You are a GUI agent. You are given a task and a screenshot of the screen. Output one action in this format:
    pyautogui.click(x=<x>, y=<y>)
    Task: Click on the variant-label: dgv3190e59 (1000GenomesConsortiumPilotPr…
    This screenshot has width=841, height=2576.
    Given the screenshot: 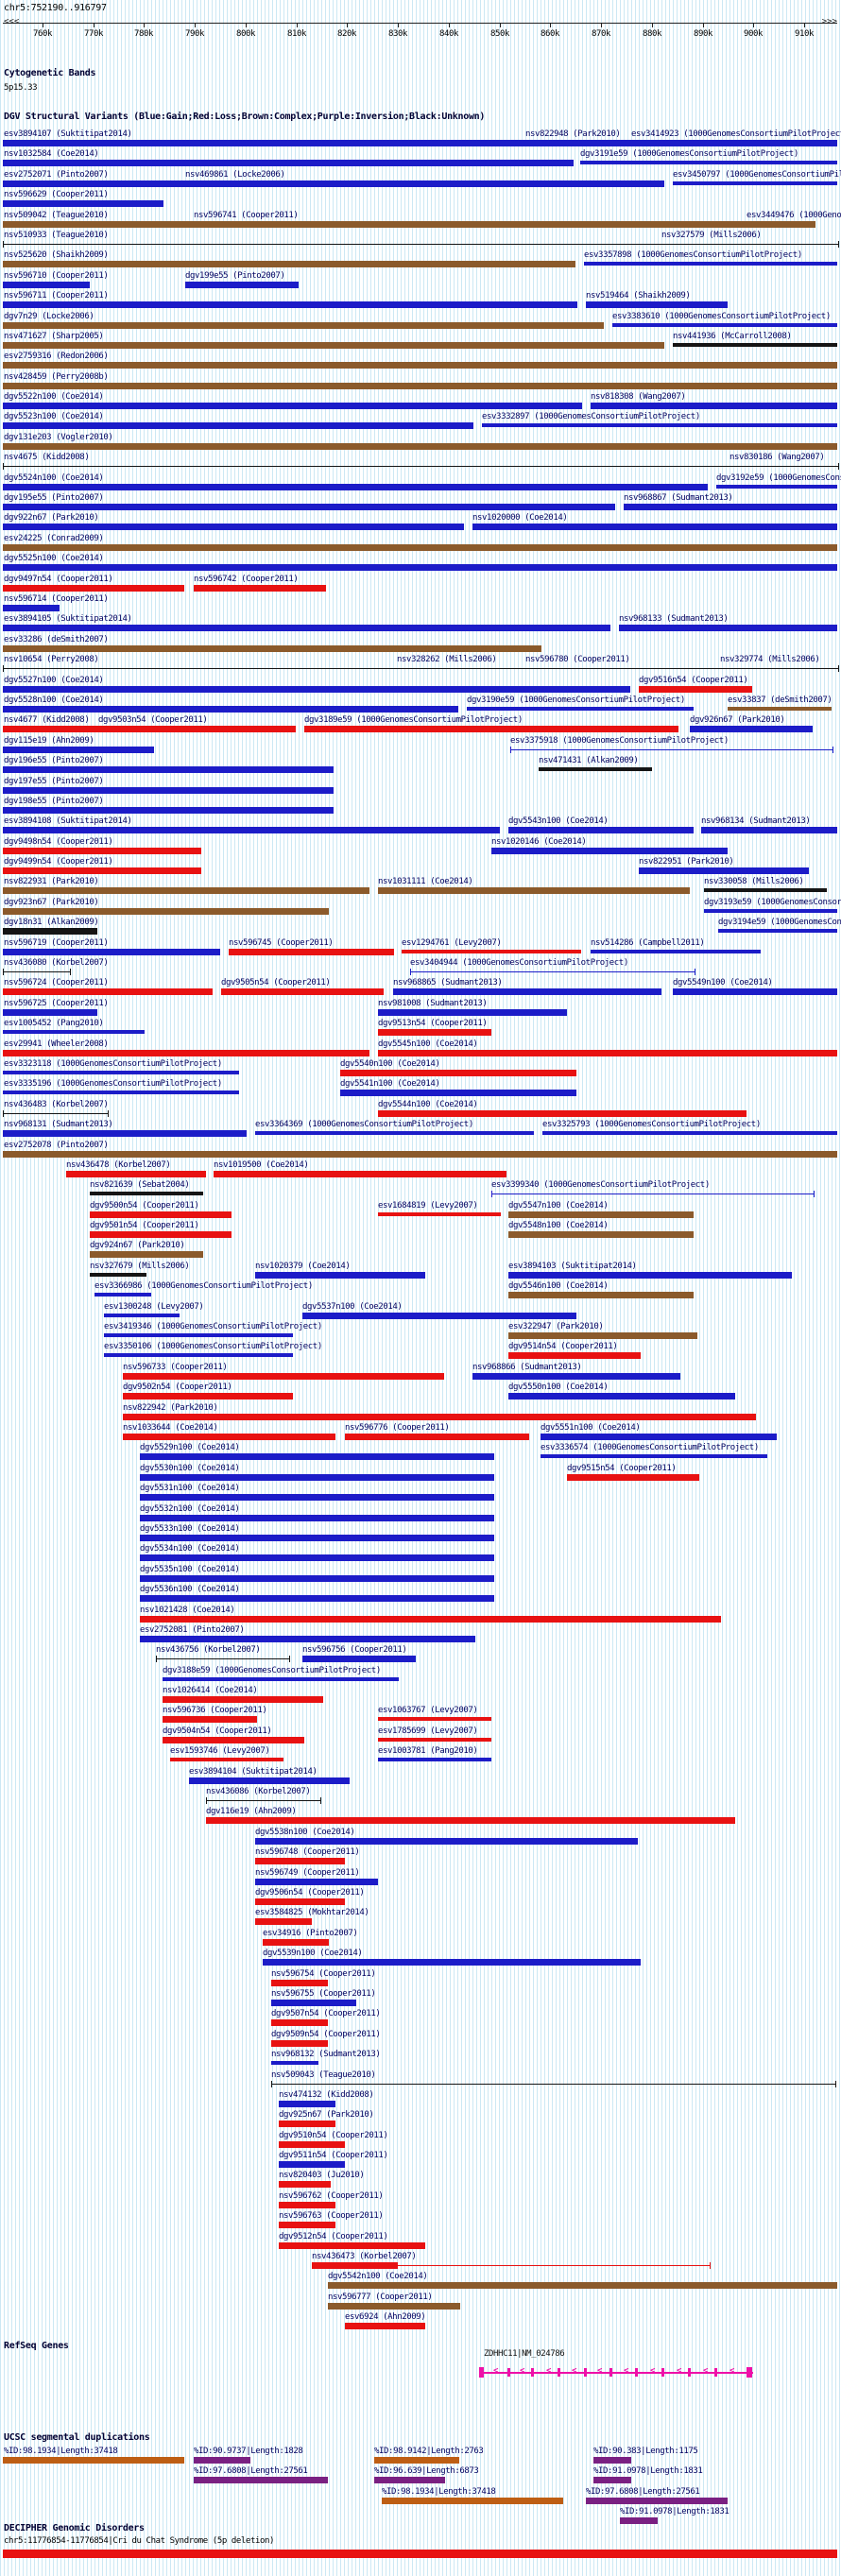 What is the action you would take?
    pyautogui.click(x=576, y=700)
    